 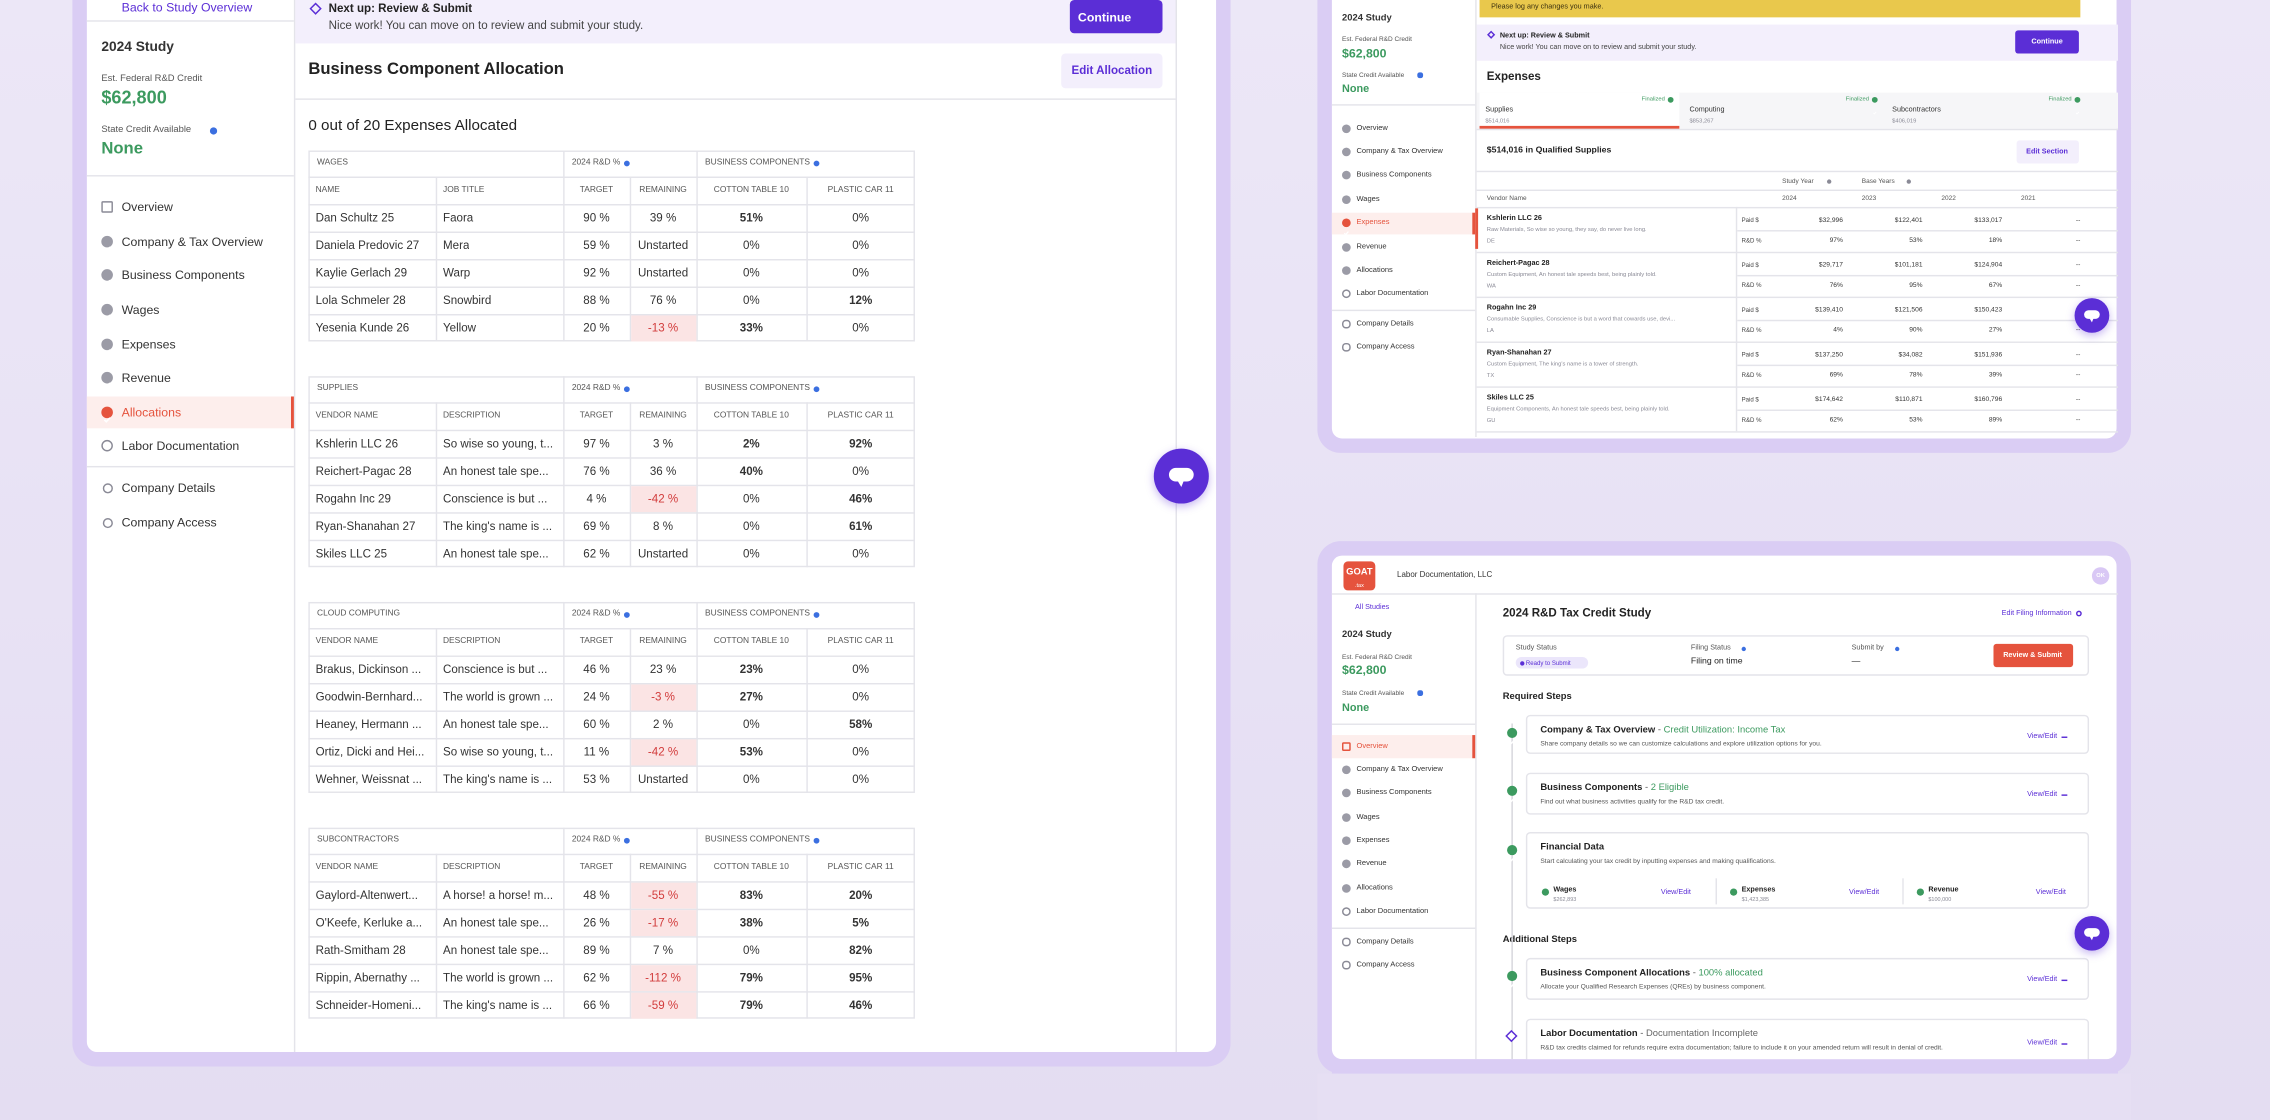 I want to click on cell: 78%, so click(x=1916, y=374).